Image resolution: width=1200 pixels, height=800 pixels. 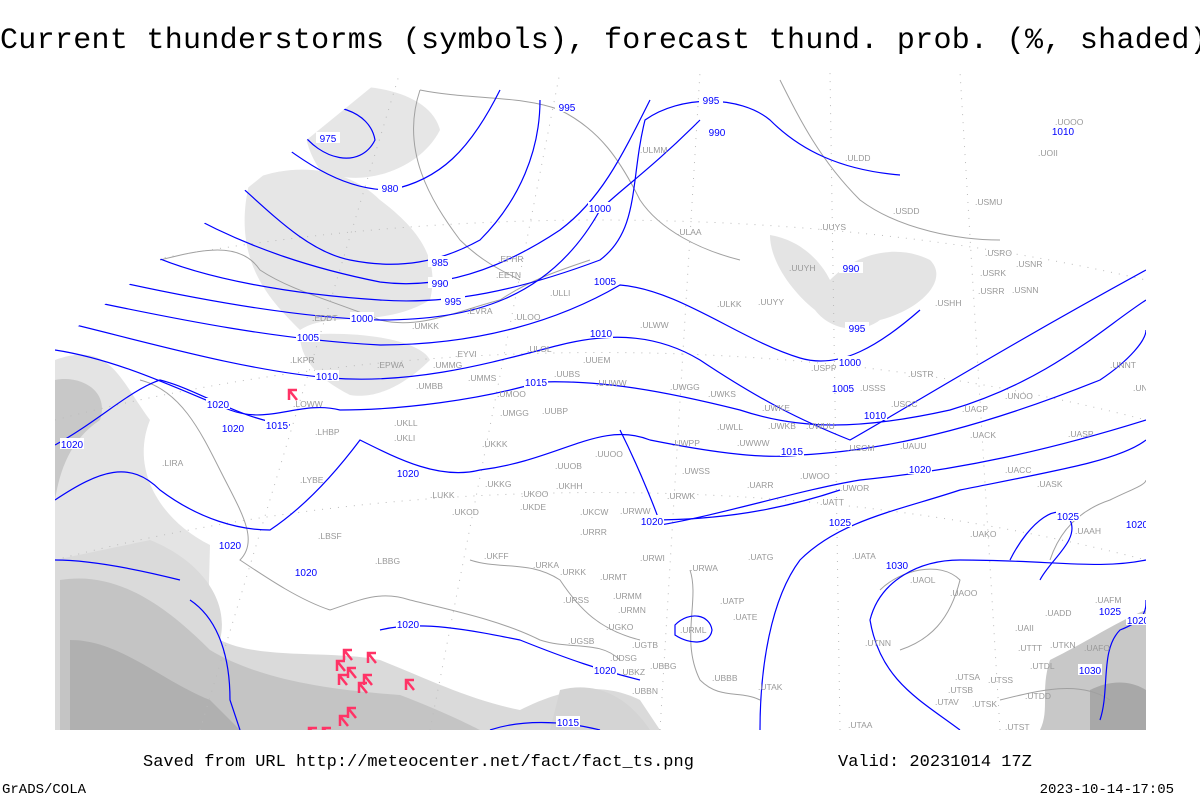 What do you see at coordinates (948, 702) in the screenshot?
I see `station-code: UTAV` at bounding box center [948, 702].